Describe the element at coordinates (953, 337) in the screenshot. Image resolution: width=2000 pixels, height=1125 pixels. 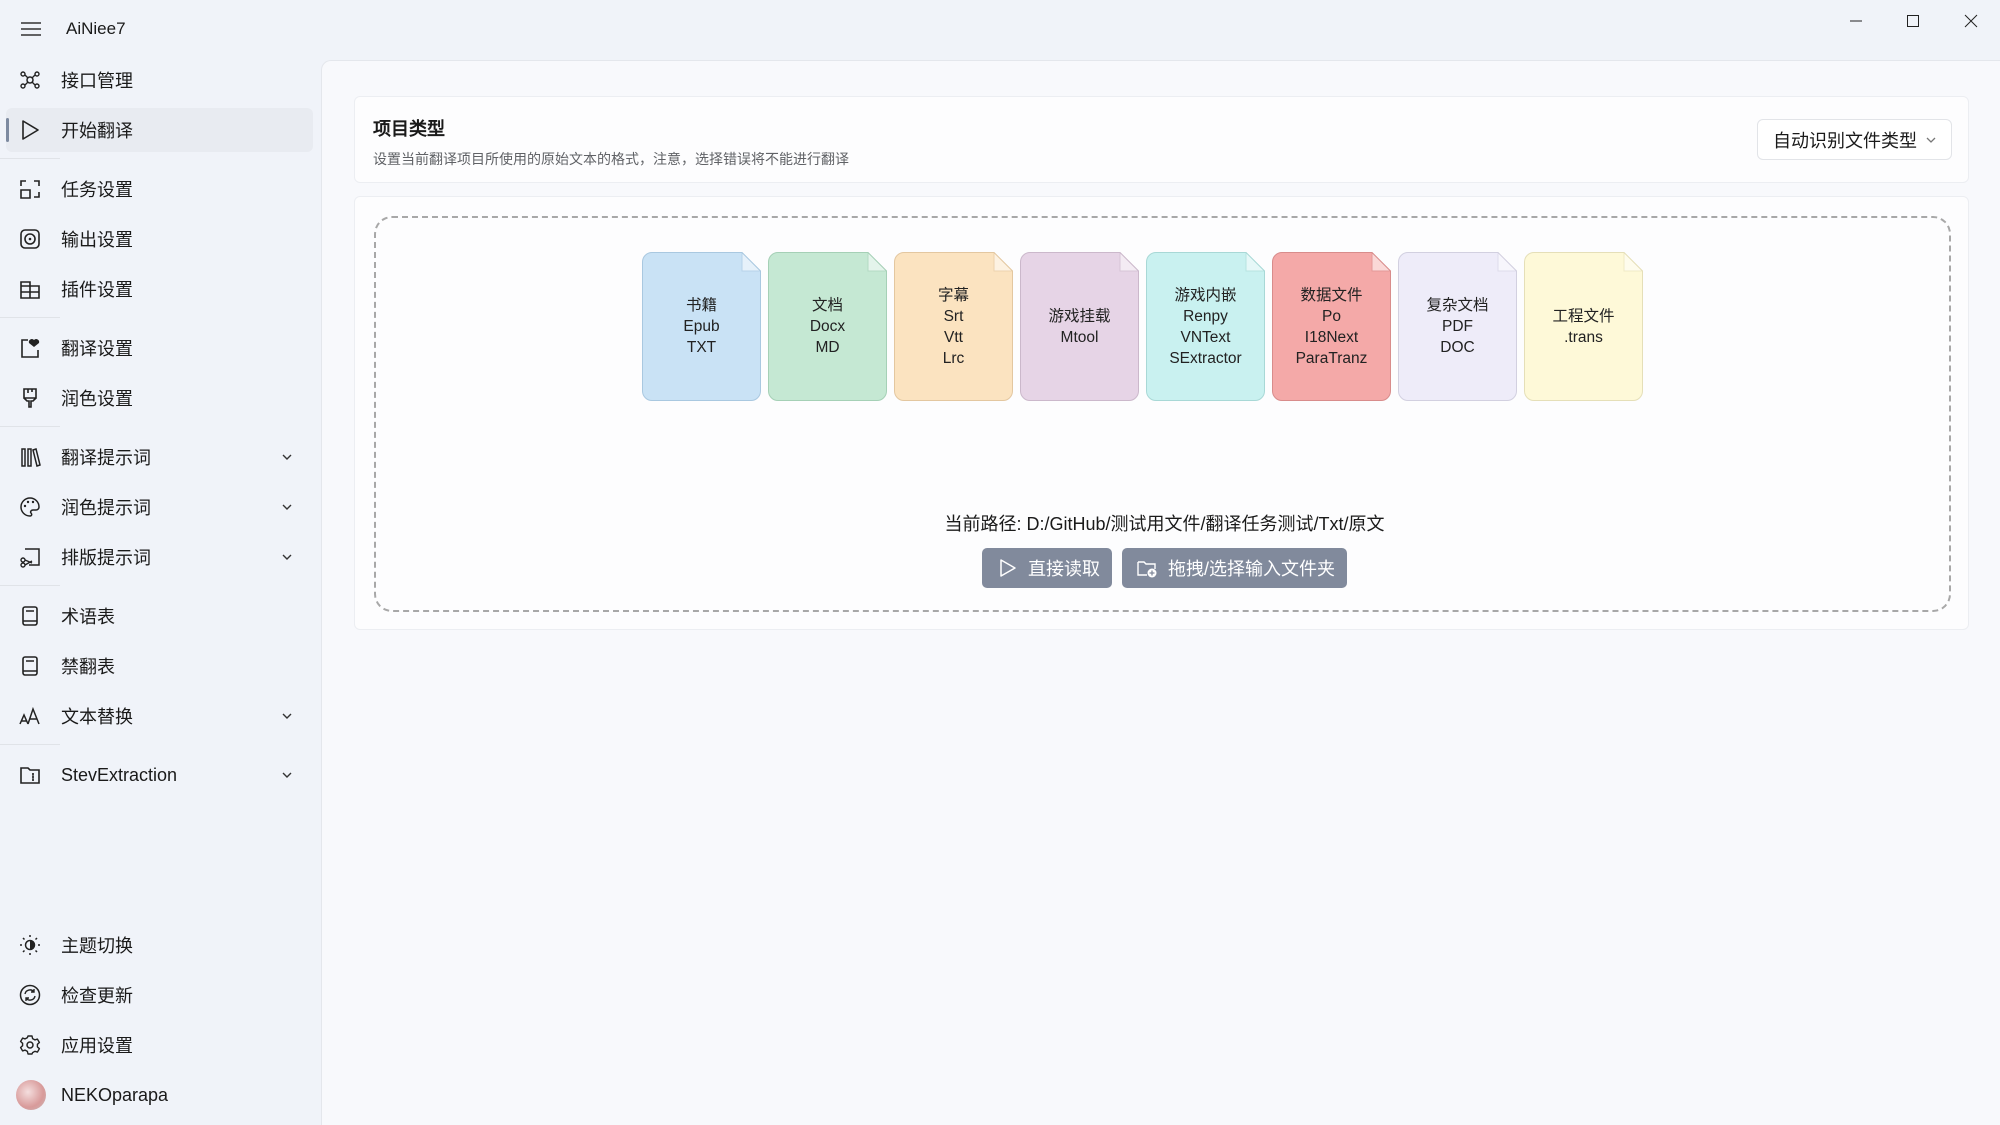
I see `file-type-line: Vtt` at that location.